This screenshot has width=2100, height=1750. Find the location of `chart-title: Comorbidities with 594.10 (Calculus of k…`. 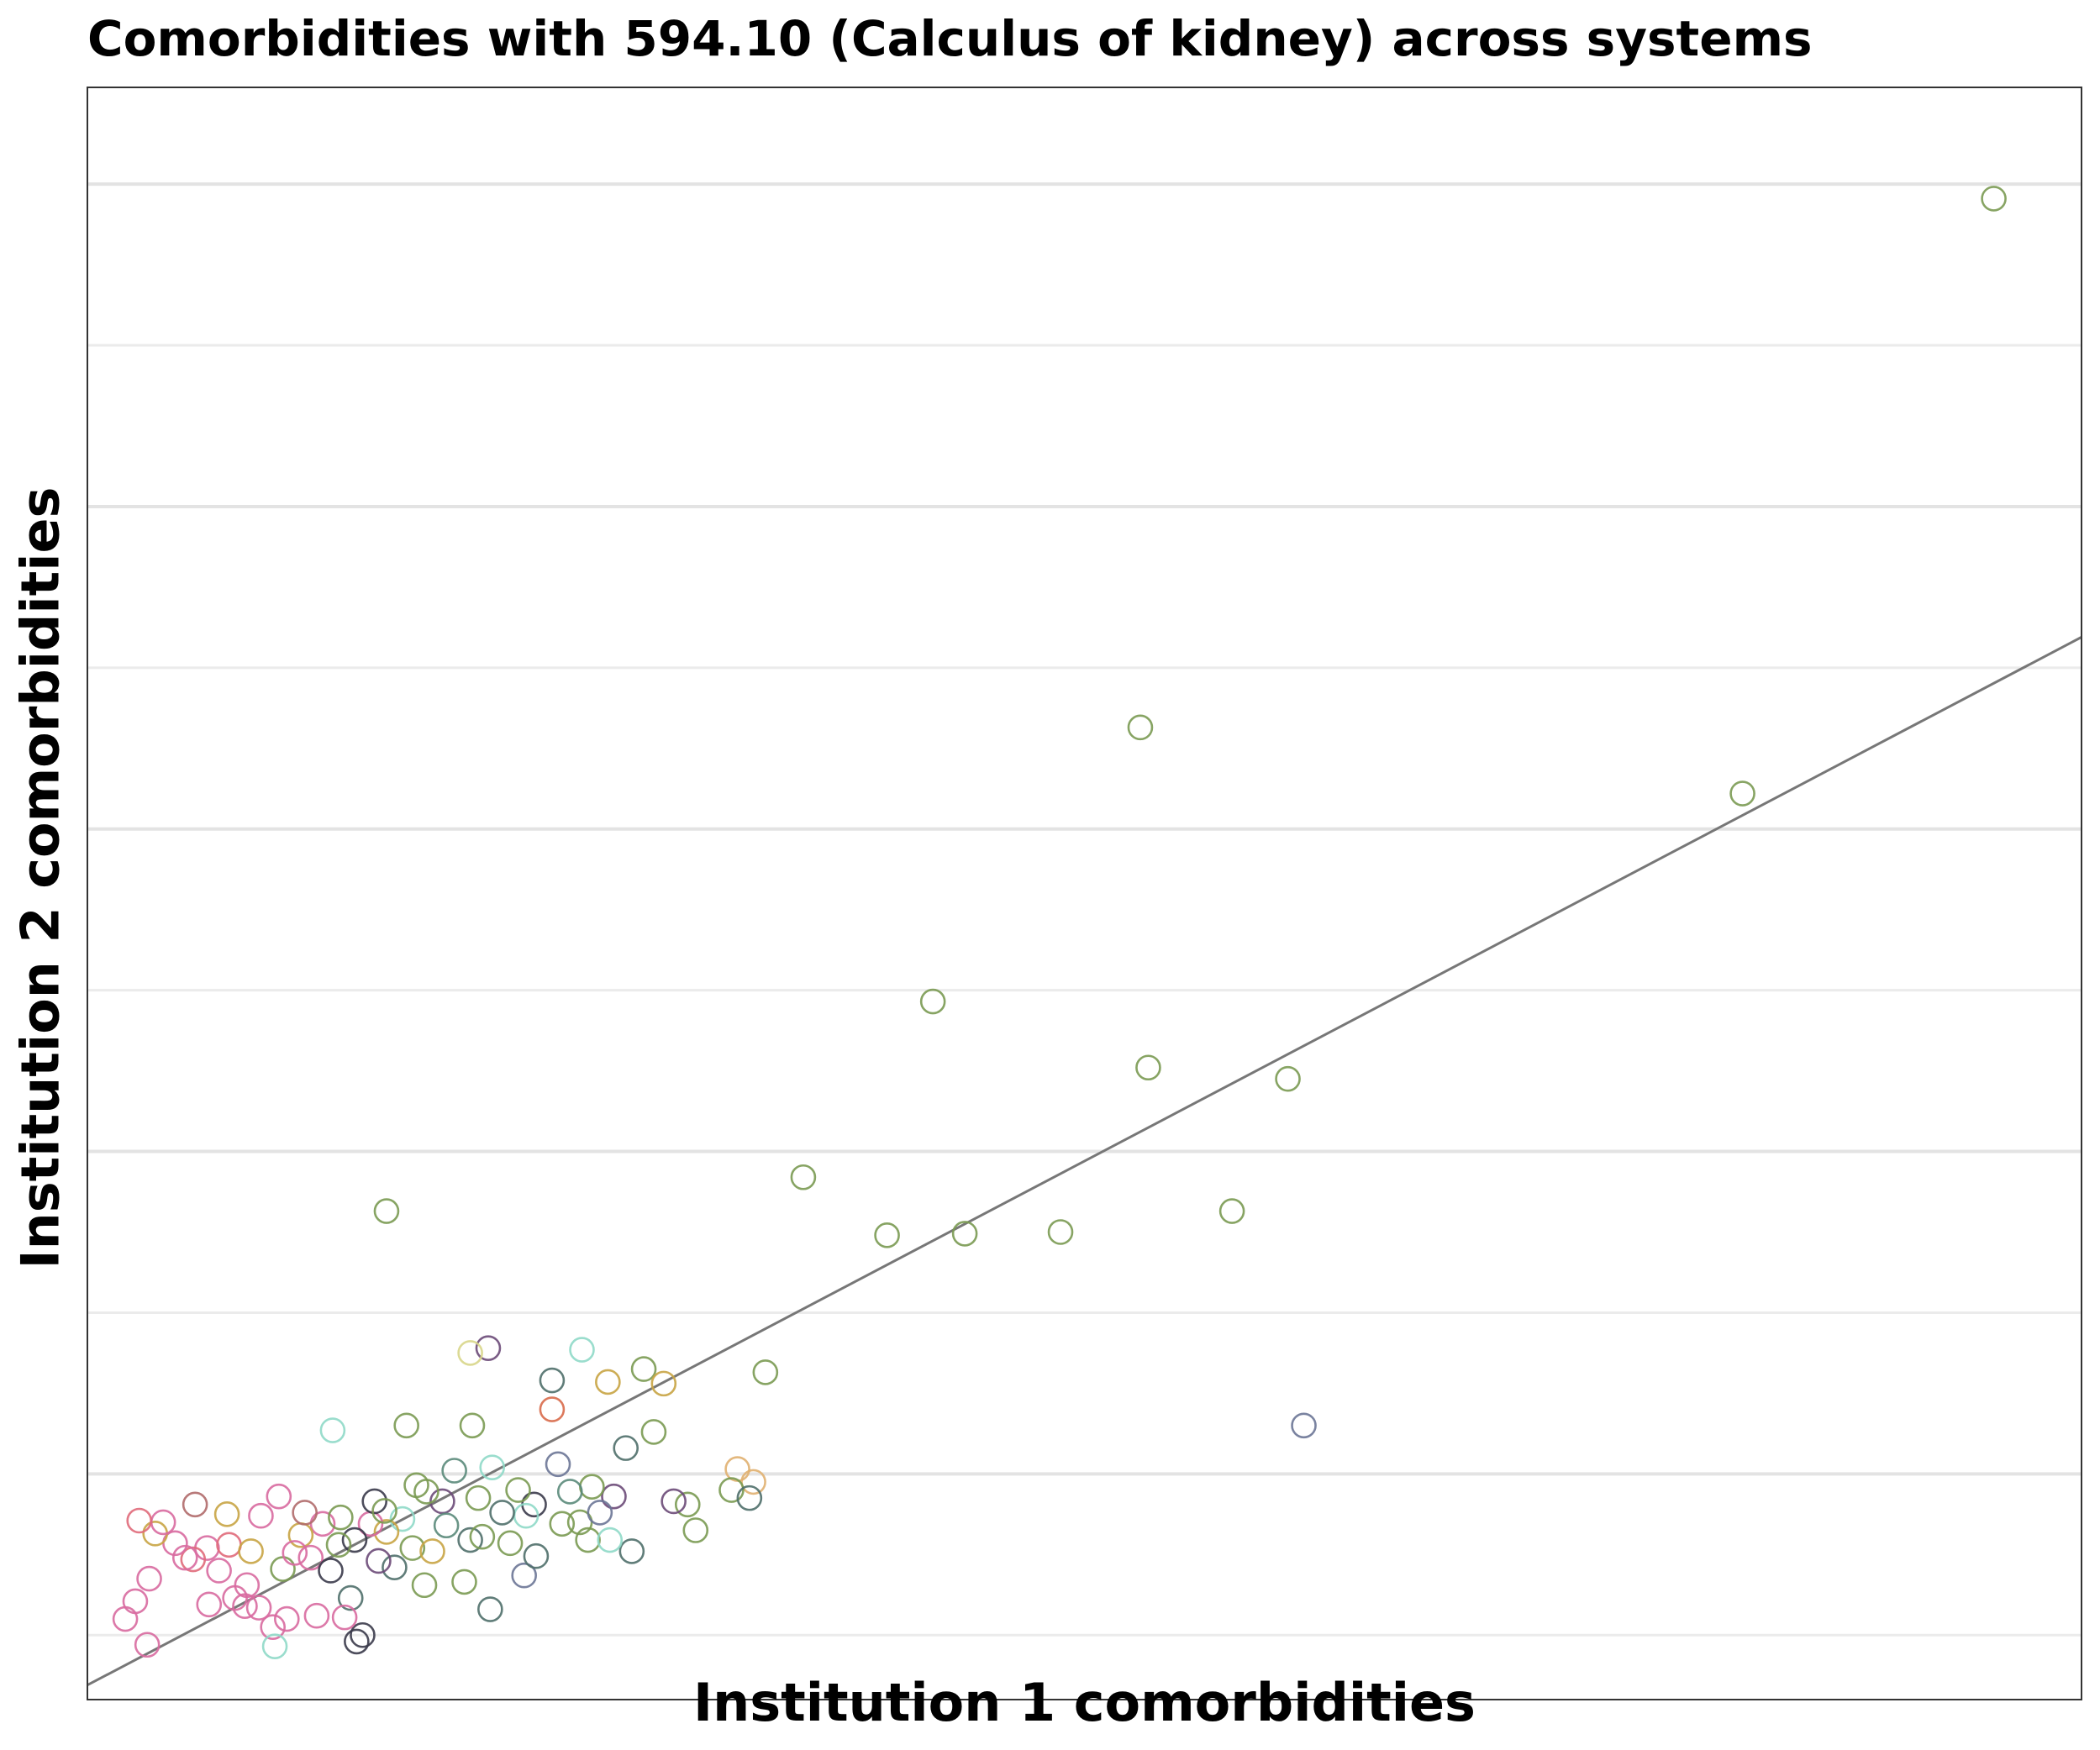

chart-title: Comorbidities with 594.10 (Calculus of k… is located at coordinates (950, 39).